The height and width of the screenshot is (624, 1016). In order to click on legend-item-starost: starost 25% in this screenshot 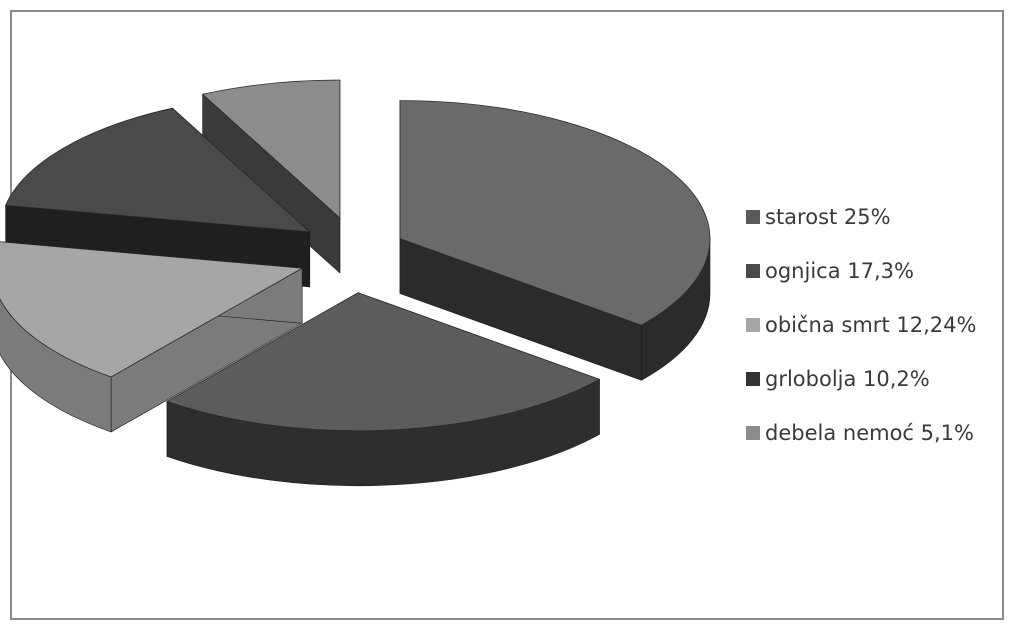, I will do `click(861, 217)`.